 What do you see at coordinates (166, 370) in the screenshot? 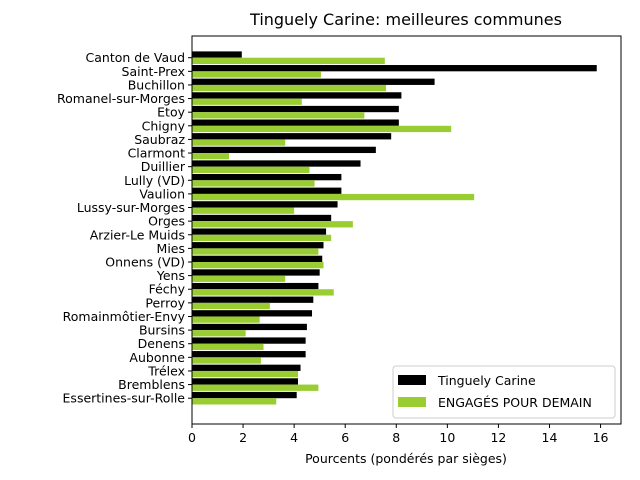
I see `y-tick-label: Trélex` at bounding box center [166, 370].